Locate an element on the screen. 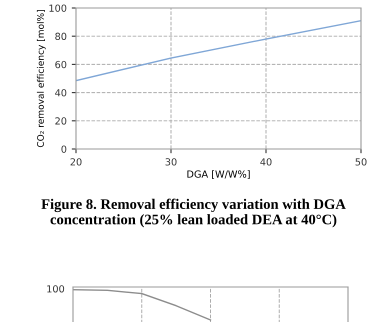  x-tick-label: 20 is located at coordinates (76, 162).